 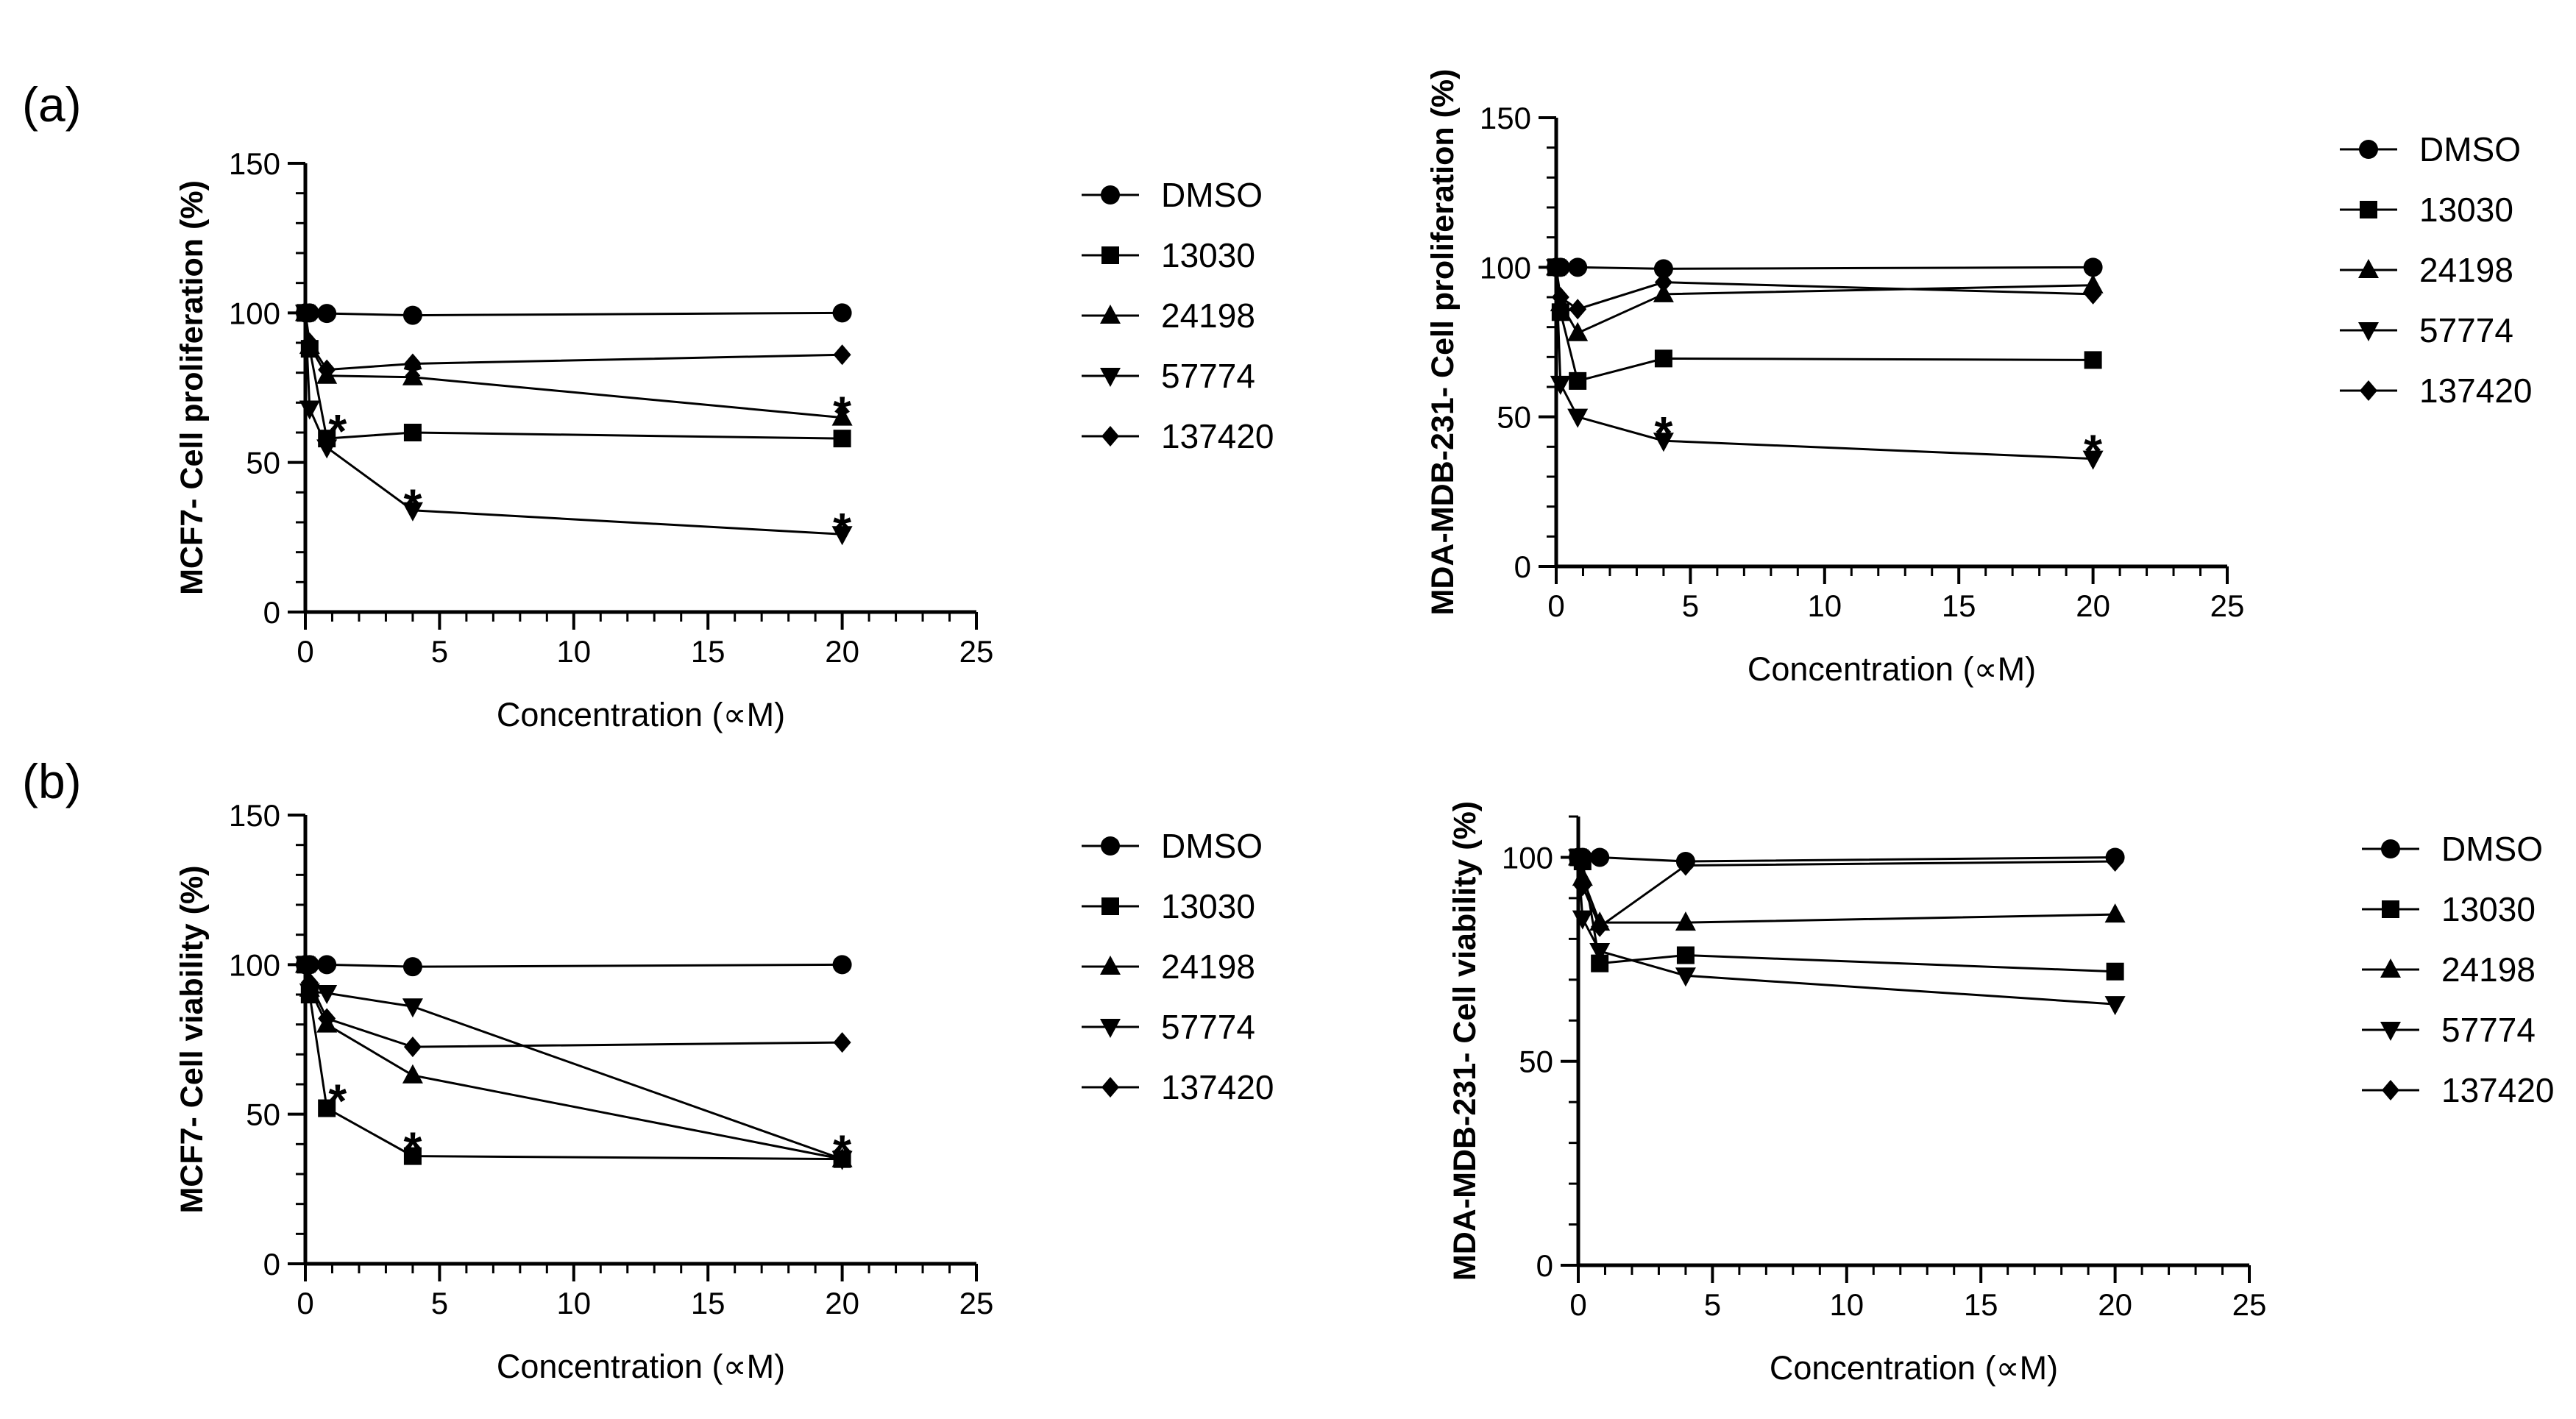 What do you see at coordinates (641, 1367) in the screenshot?
I see `x-axis-title: Concentration (∝M)` at bounding box center [641, 1367].